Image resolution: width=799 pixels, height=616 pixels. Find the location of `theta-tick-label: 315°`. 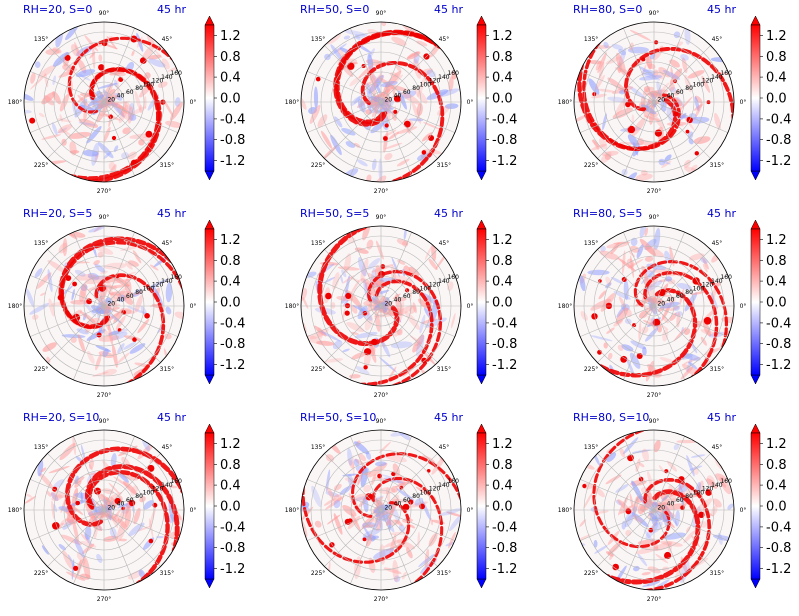

theta-tick-label: 315° is located at coordinates (444, 369).